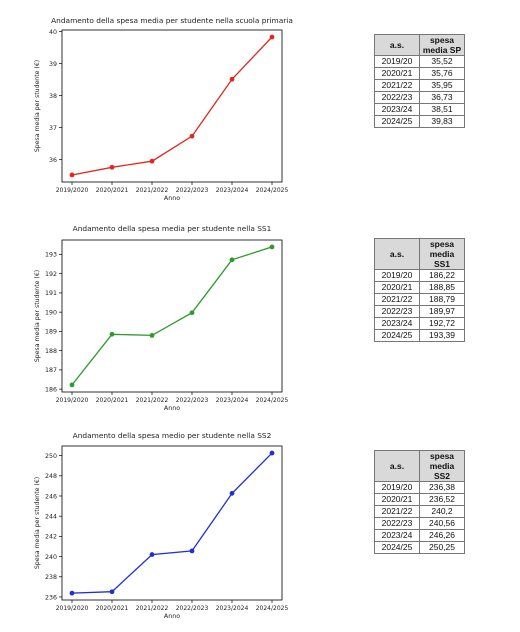 This screenshot has height=632, width=520. Describe the element at coordinates (51, 274) in the screenshot. I see `y-tick-label: 192` at that location.